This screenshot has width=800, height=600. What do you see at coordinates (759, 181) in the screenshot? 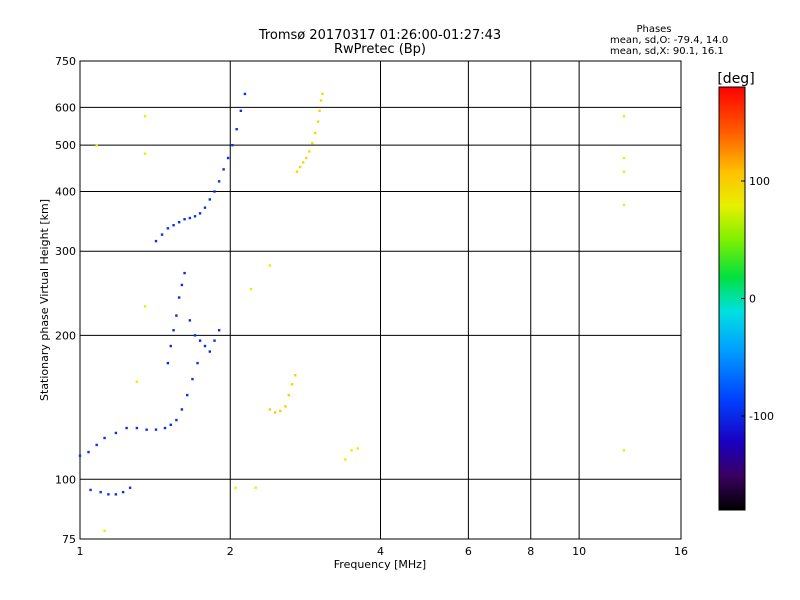
I see `colorbar-tick-label: 100` at bounding box center [759, 181].